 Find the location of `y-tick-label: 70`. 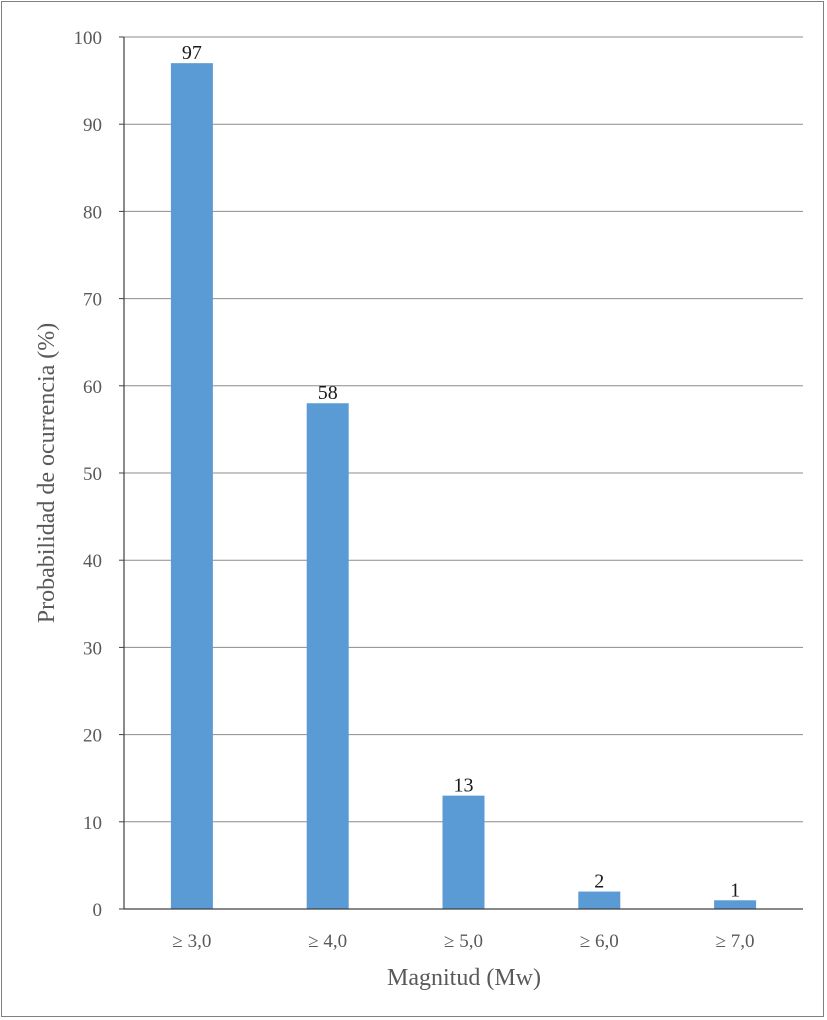

y-tick-label: 70 is located at coordinates (92, 300).